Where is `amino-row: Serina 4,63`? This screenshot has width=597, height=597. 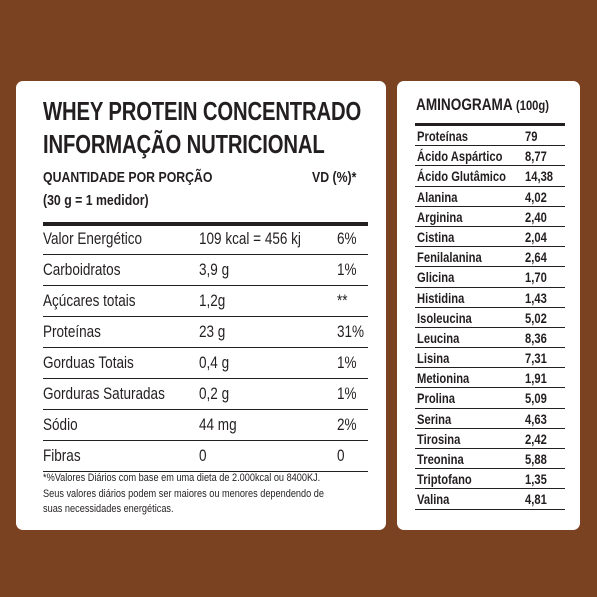
amino-row: Serina 4,63 is located at coordinates (490, 417).